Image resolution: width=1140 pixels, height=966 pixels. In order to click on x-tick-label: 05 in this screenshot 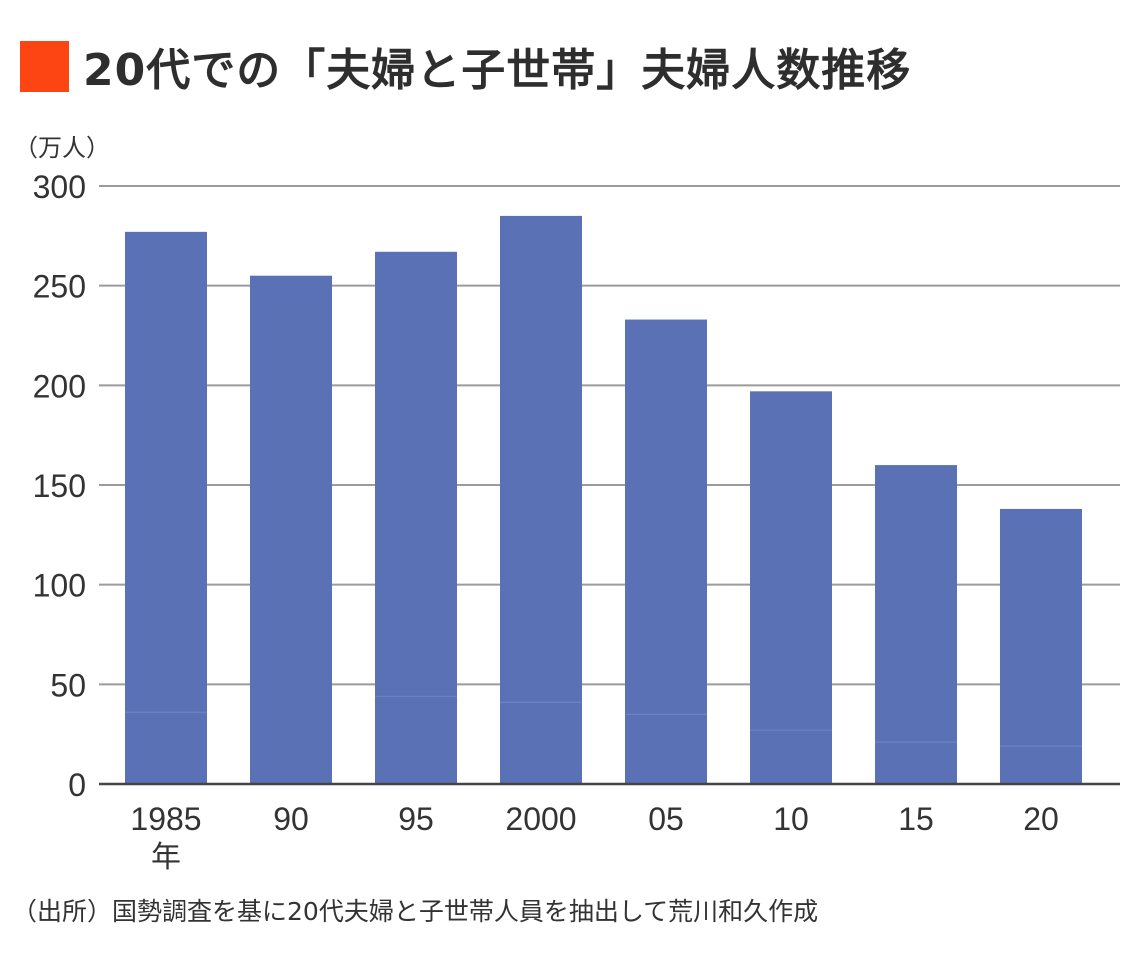, I will do `click(666, 819)`.